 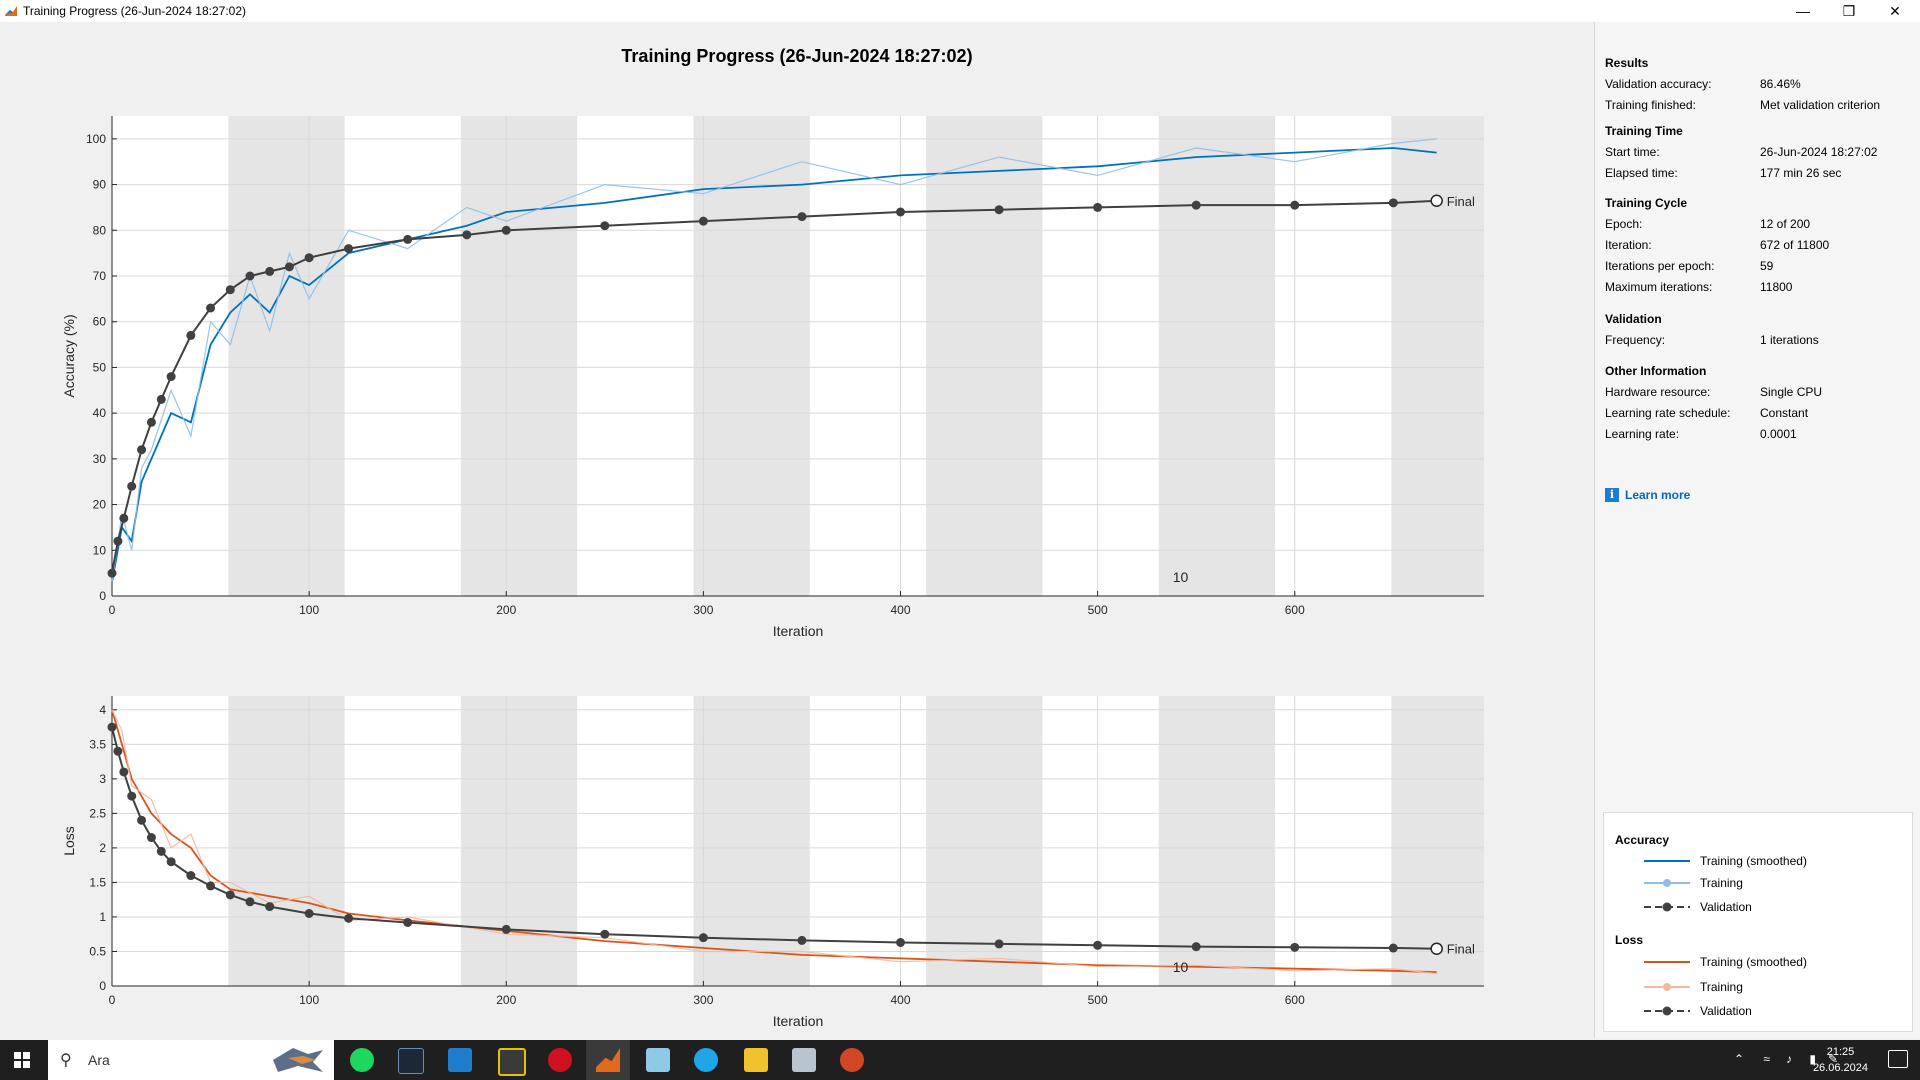 What do you see at coordinates (1461, 201) in the screenshot?
I see `acc-final-label: Final` at bounding box center [1461, 201].